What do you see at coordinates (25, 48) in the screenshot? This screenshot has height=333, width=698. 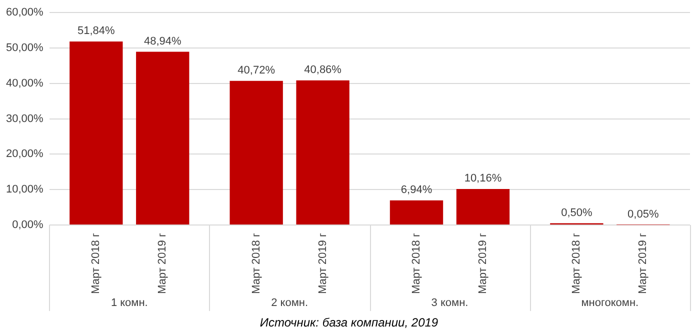 I see `y-tick-label: 50,00%` at bounding box center [25, 48].